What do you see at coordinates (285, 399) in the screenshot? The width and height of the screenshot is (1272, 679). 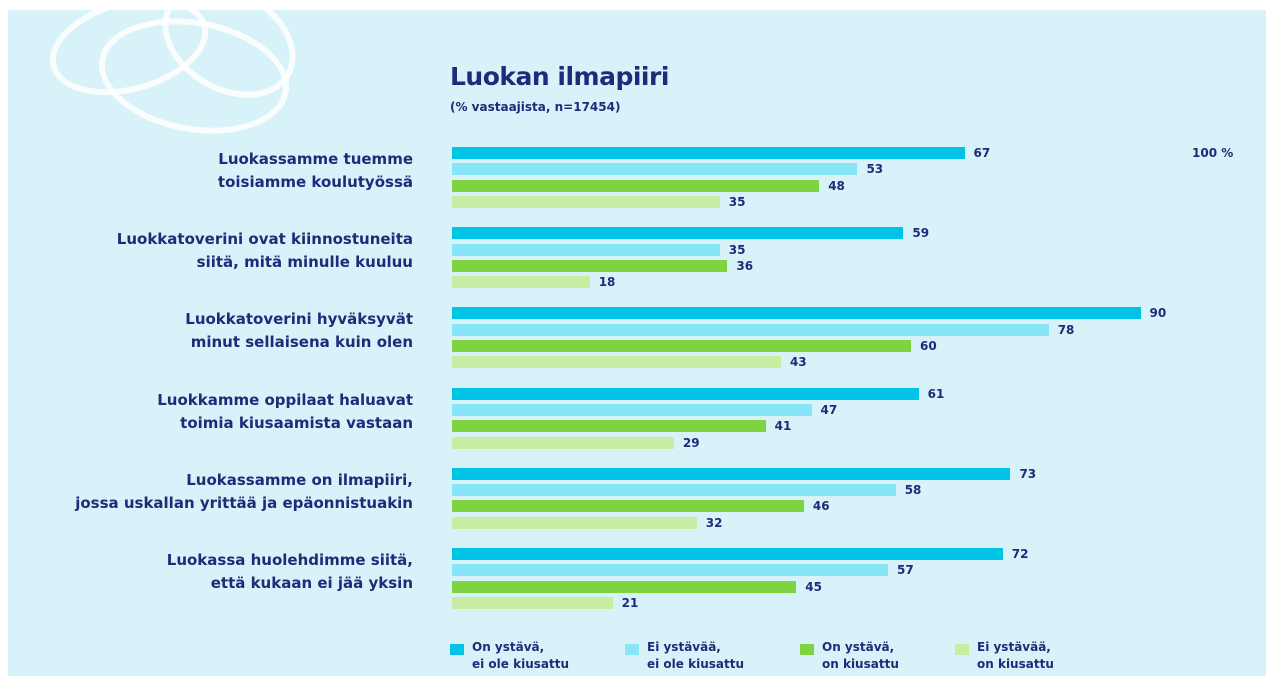 I see `category-line: Luokkamme oppilaat haluavat` at bounding box center [285, 399].